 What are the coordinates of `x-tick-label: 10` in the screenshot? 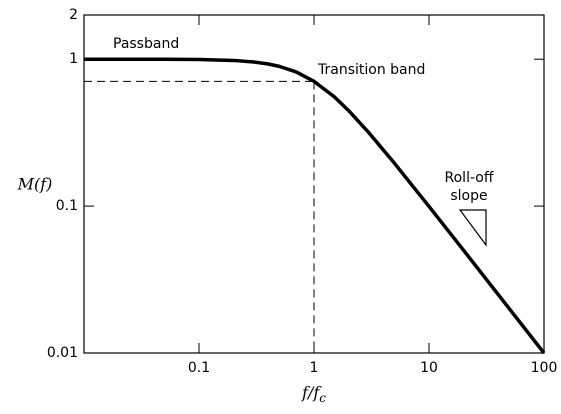 It's located at (429, 368).